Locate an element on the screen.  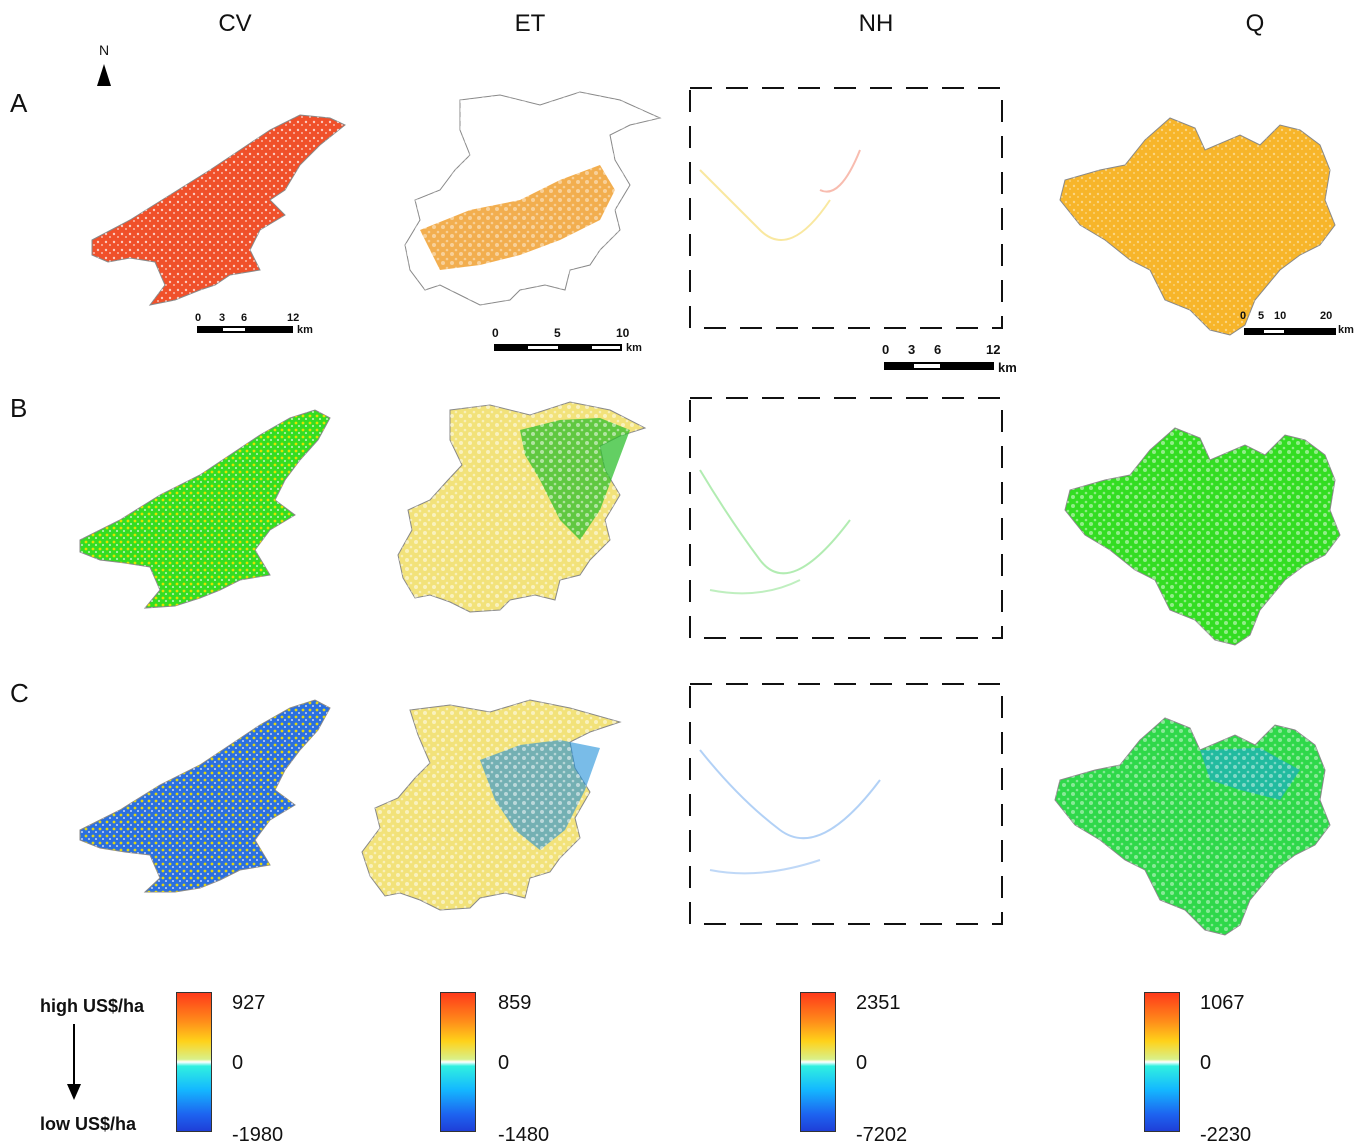
row-label-c: C is located at coordinates (19, 693).